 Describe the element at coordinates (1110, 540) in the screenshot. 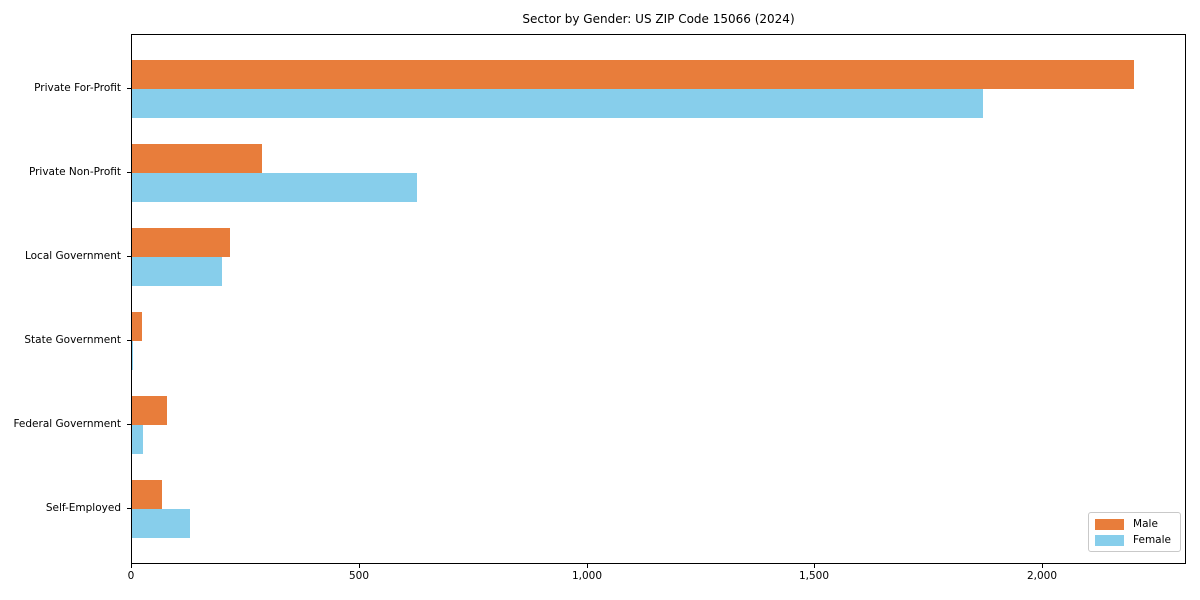

I see `female-swatch` at that location.